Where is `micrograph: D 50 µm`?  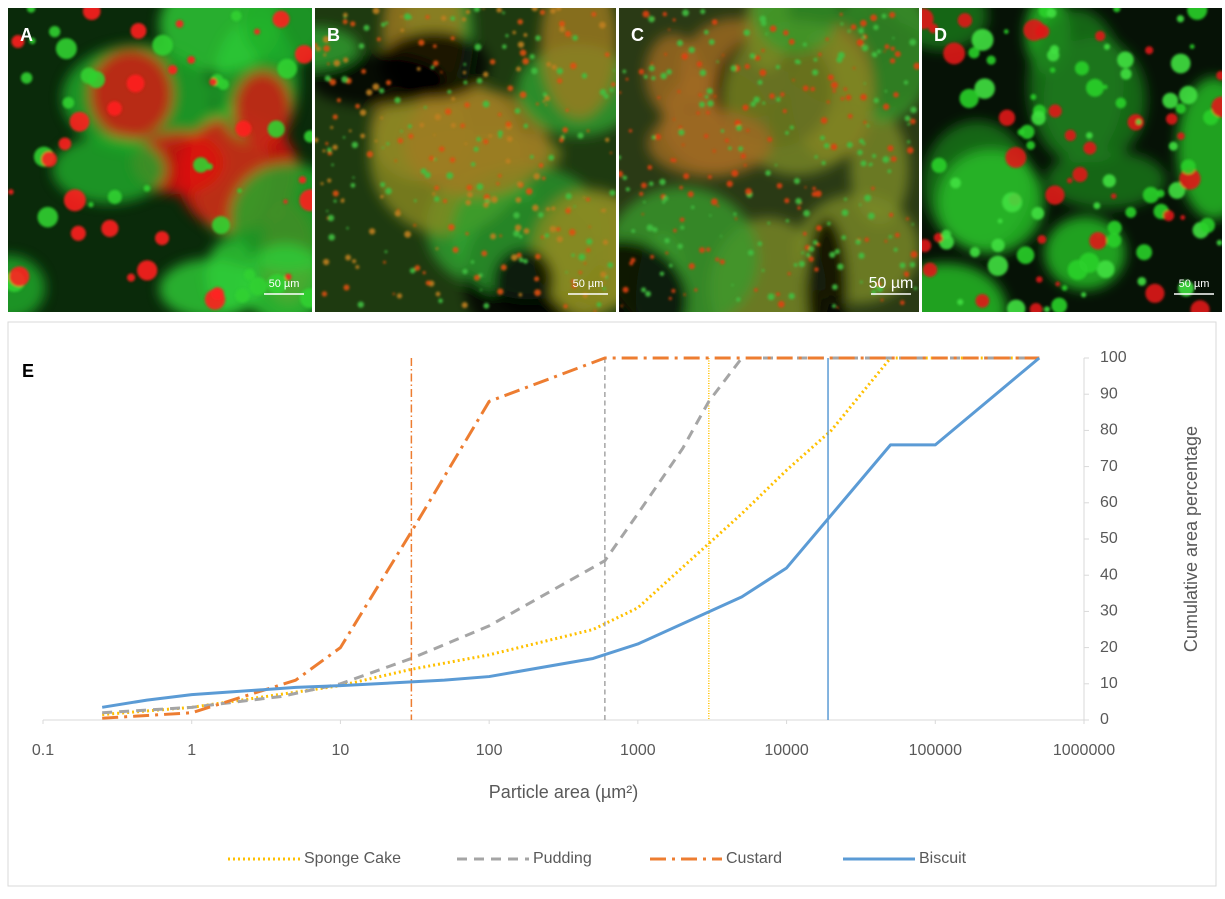
micrograph: D 50 µm is located at coordinates (1072, 160).